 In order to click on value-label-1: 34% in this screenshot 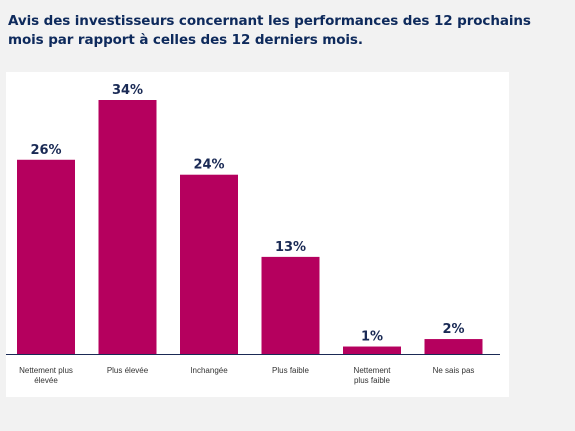, I will do `click(127, 90)`.